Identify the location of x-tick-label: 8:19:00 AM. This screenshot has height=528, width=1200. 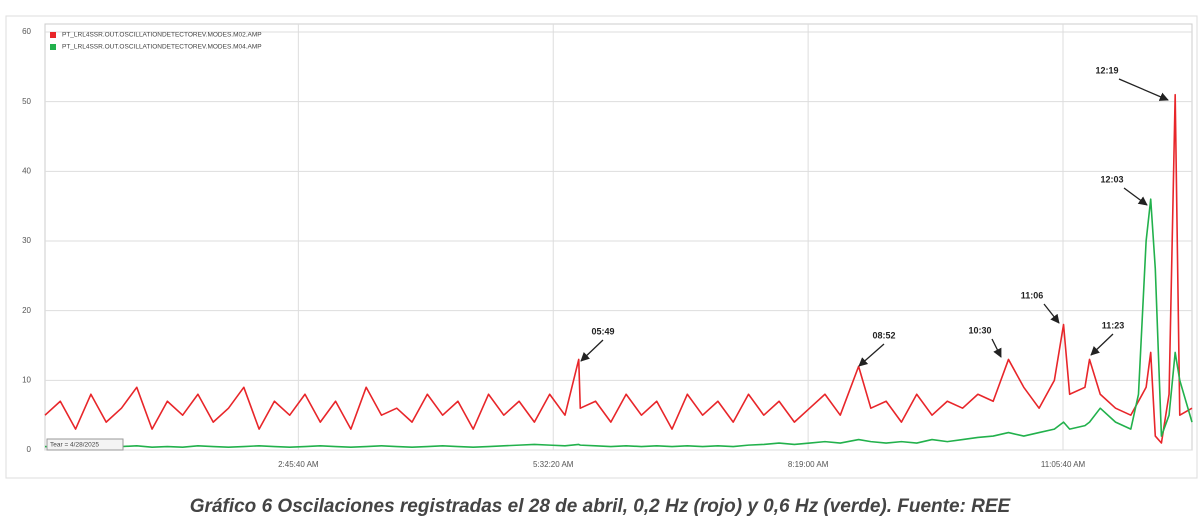
(808, 464).